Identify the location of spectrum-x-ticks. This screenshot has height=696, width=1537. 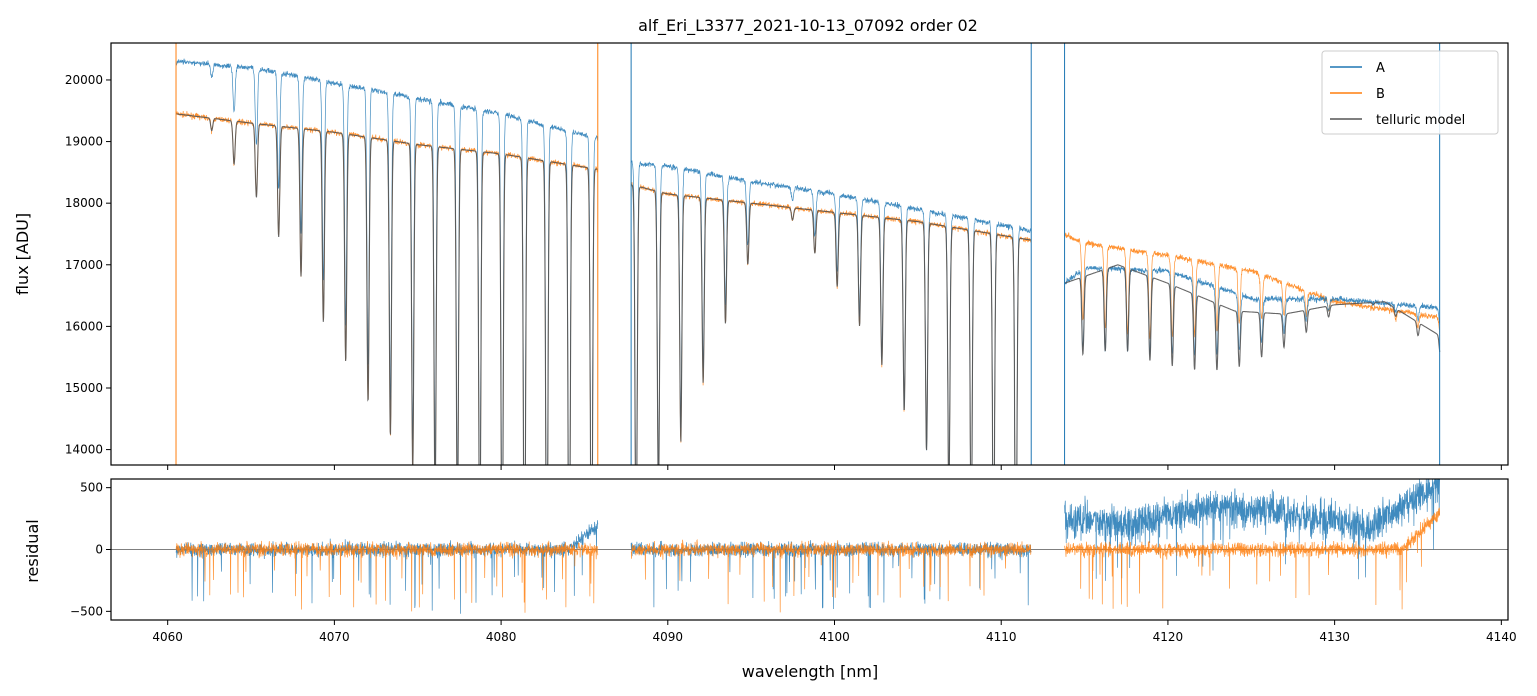
(834, 467).